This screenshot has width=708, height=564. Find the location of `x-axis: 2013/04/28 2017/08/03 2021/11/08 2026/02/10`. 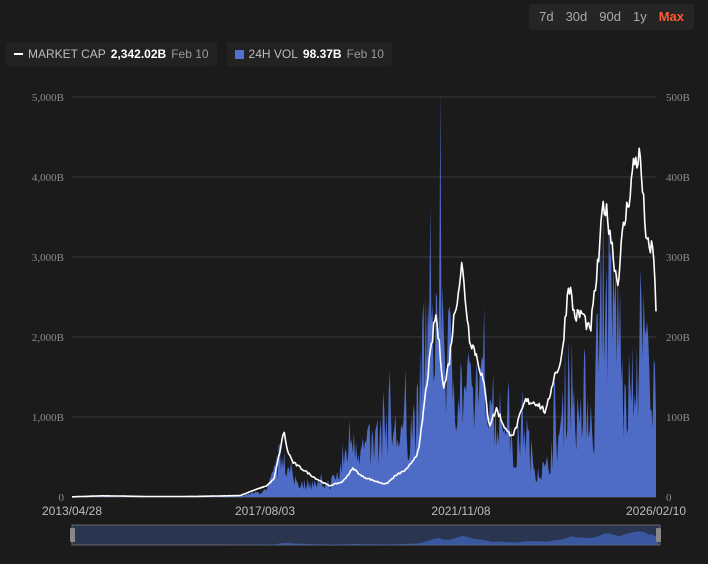

x-axis: 2013/04/28 2017/08/03 2021/11/08 2026/02/10 is located at coordinates (364, 511).